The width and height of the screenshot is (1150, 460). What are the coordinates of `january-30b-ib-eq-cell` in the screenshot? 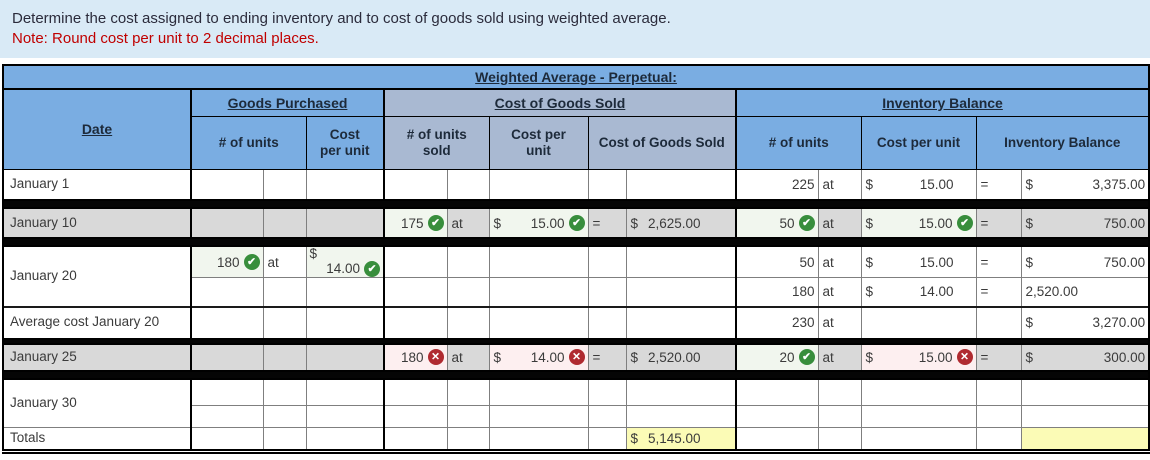 It's located at (998, 416).